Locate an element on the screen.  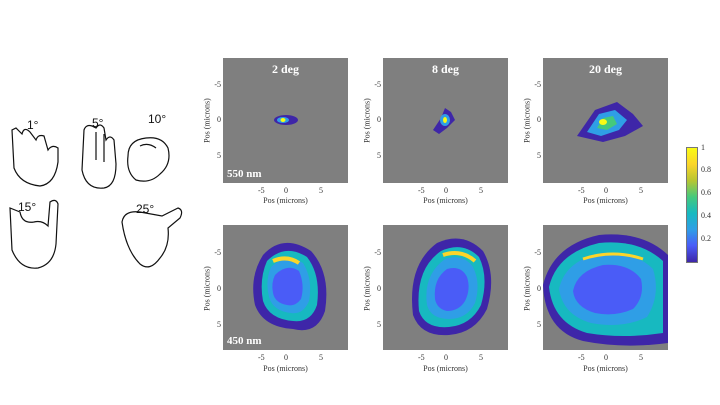
colorbar-tick: 1 is located at coordinates (703, 147).